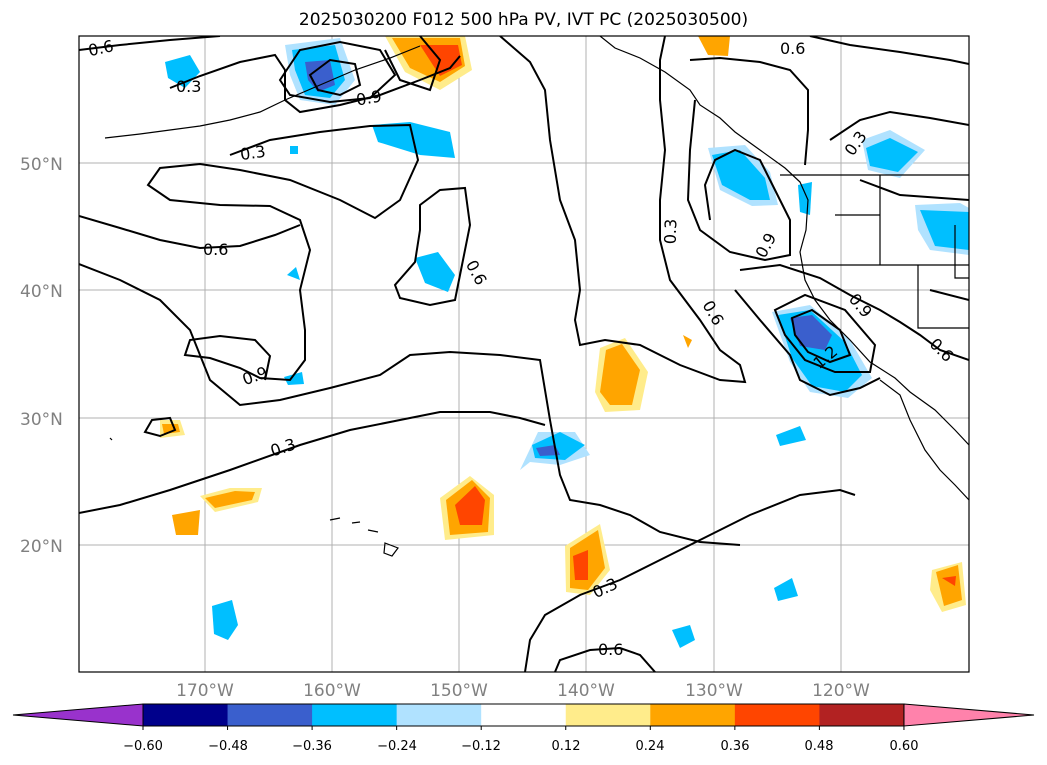  Describe the element at coordinates (41, 292) in the screenshot. I see `lat-label: 40°N` at that location.